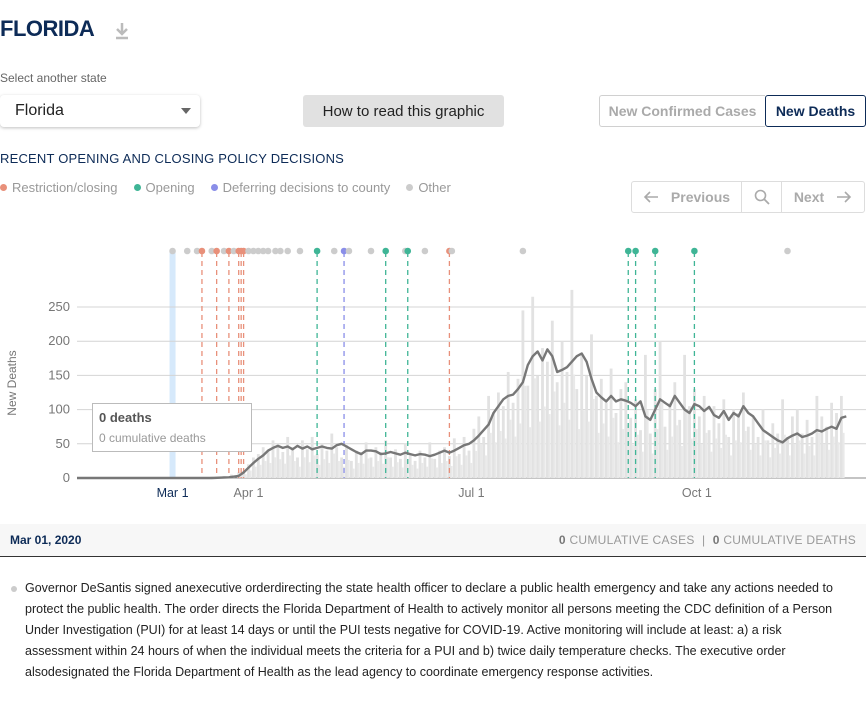  Describe the element at coordinates (170, 187) in the screenshot. I see `legend-label: Opening` at that location.